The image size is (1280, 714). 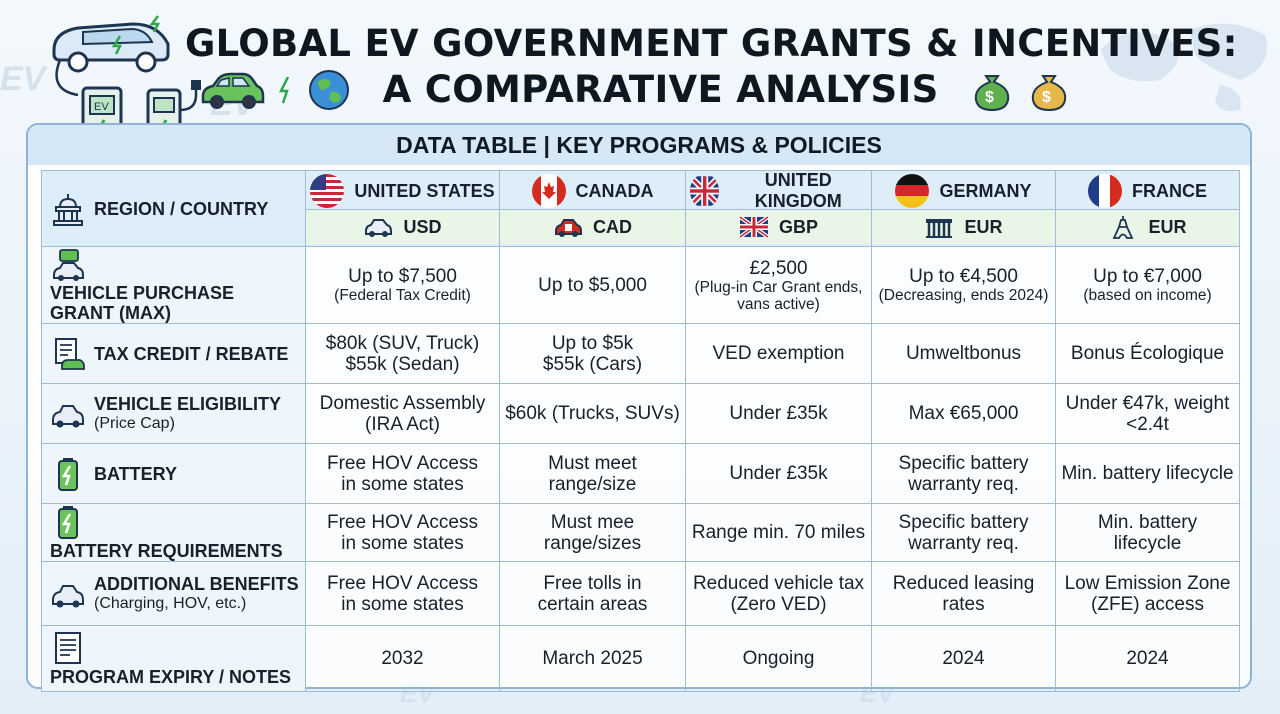 I want to click on table-cell: Up to €4,500 (Decreasing, ends 2024), so click(x=963, y=285).